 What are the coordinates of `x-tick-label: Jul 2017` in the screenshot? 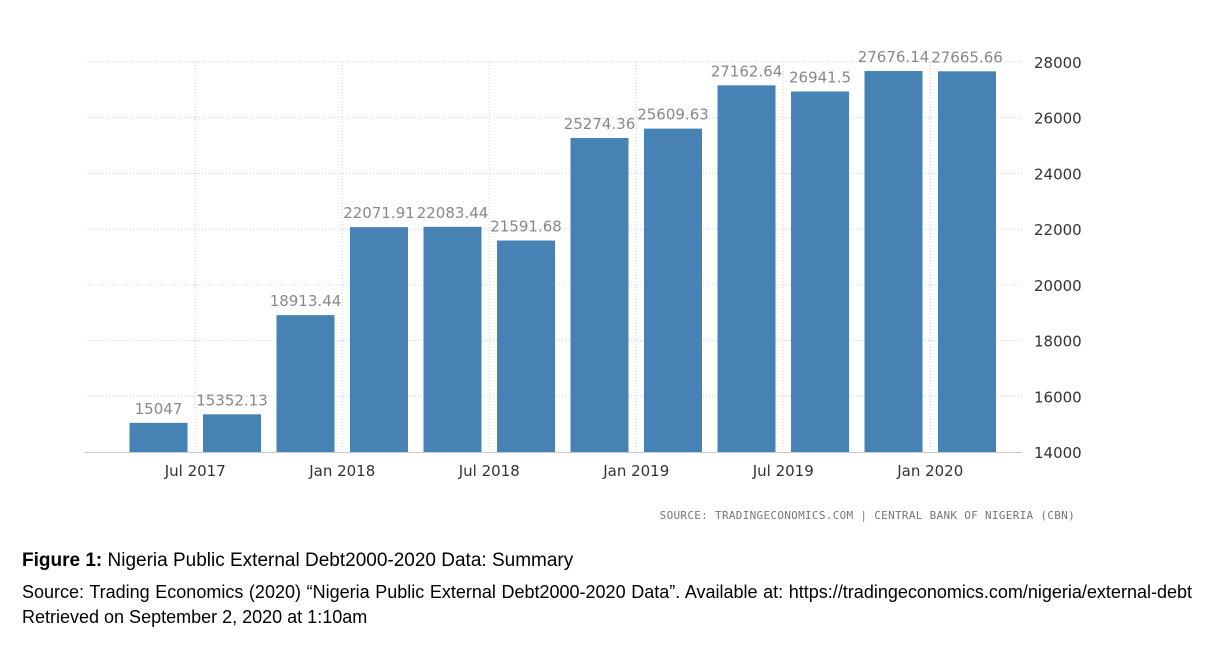 It's located at (195, 471).